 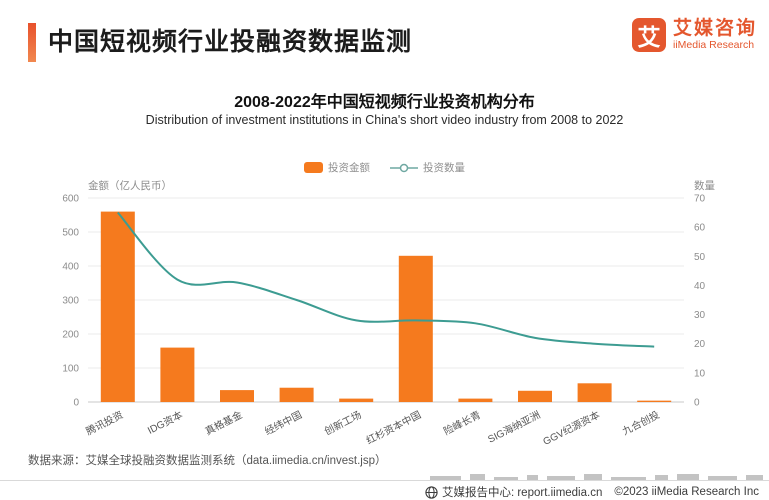 What do you see at coordinates (713, 45) in the screenshot?
I see `logo-name-en: iiMedia Research` at bounding box center [713, 45].